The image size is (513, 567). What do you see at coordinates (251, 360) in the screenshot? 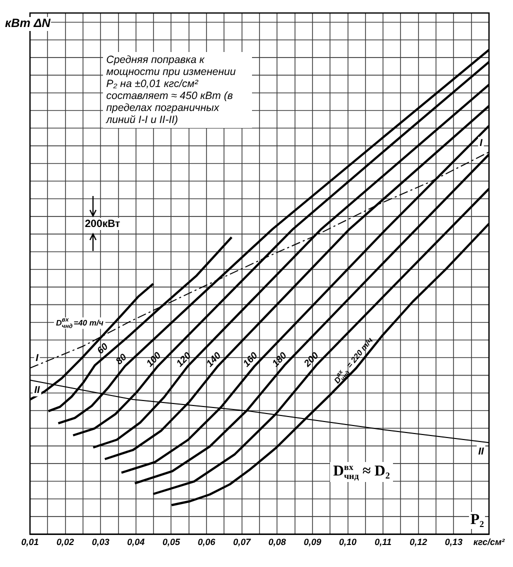
I see `text: 160` at bounding box center [251, 360].